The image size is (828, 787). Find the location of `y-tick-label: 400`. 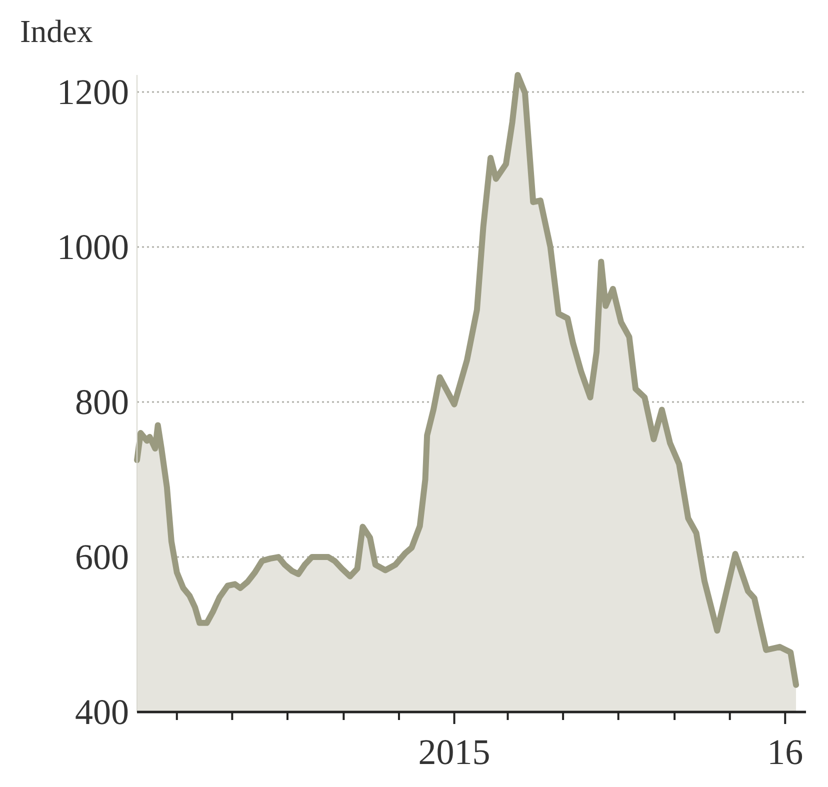

y-tick-label: 400 is located at coordinates (102, 712).